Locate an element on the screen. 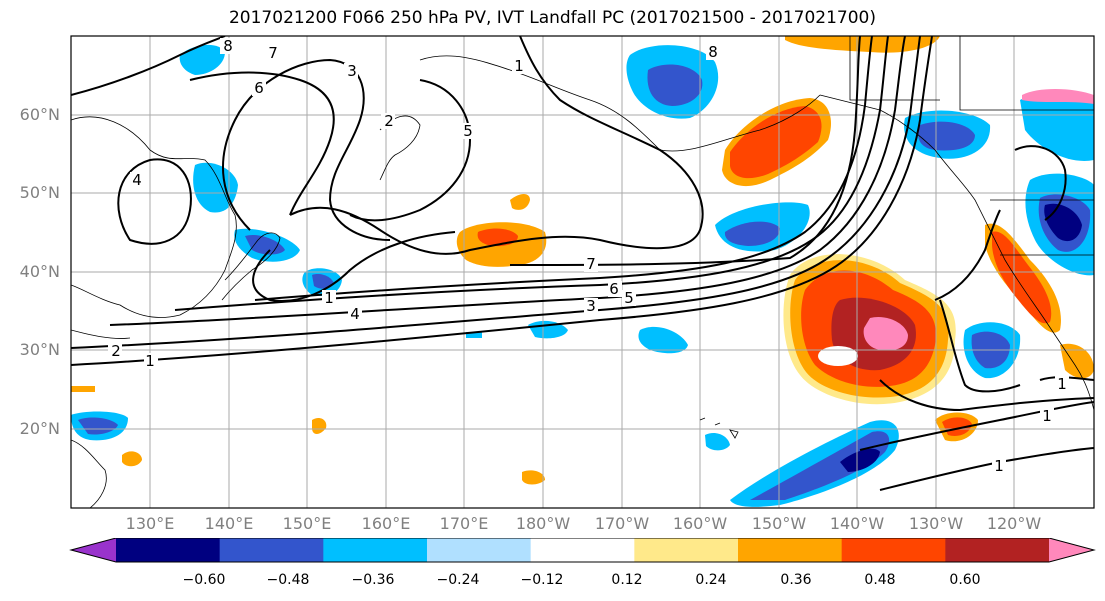 The width and height of the screenshot is (1105, 601). colorbar-tick-label: 0.12 is located at coordinates (627, 580).